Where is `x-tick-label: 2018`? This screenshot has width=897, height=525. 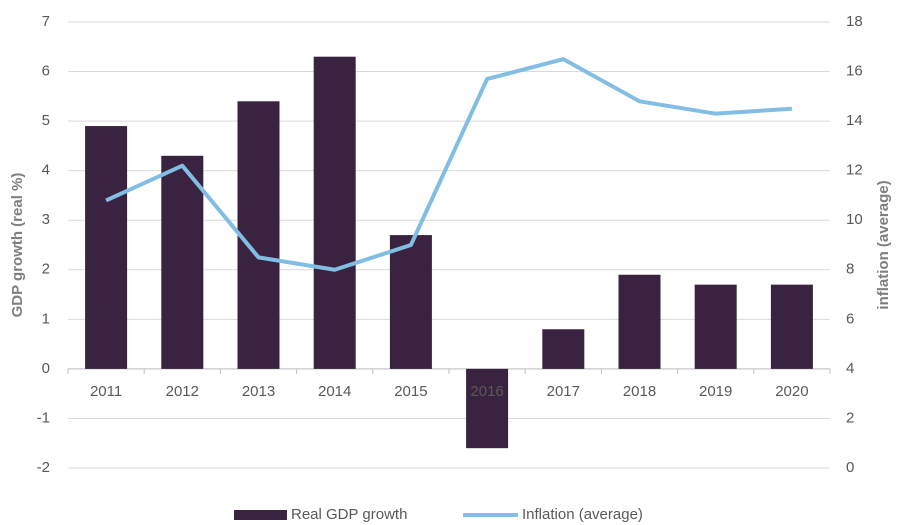 x-tick-label: 2018 is located at coordinates (639, 391).